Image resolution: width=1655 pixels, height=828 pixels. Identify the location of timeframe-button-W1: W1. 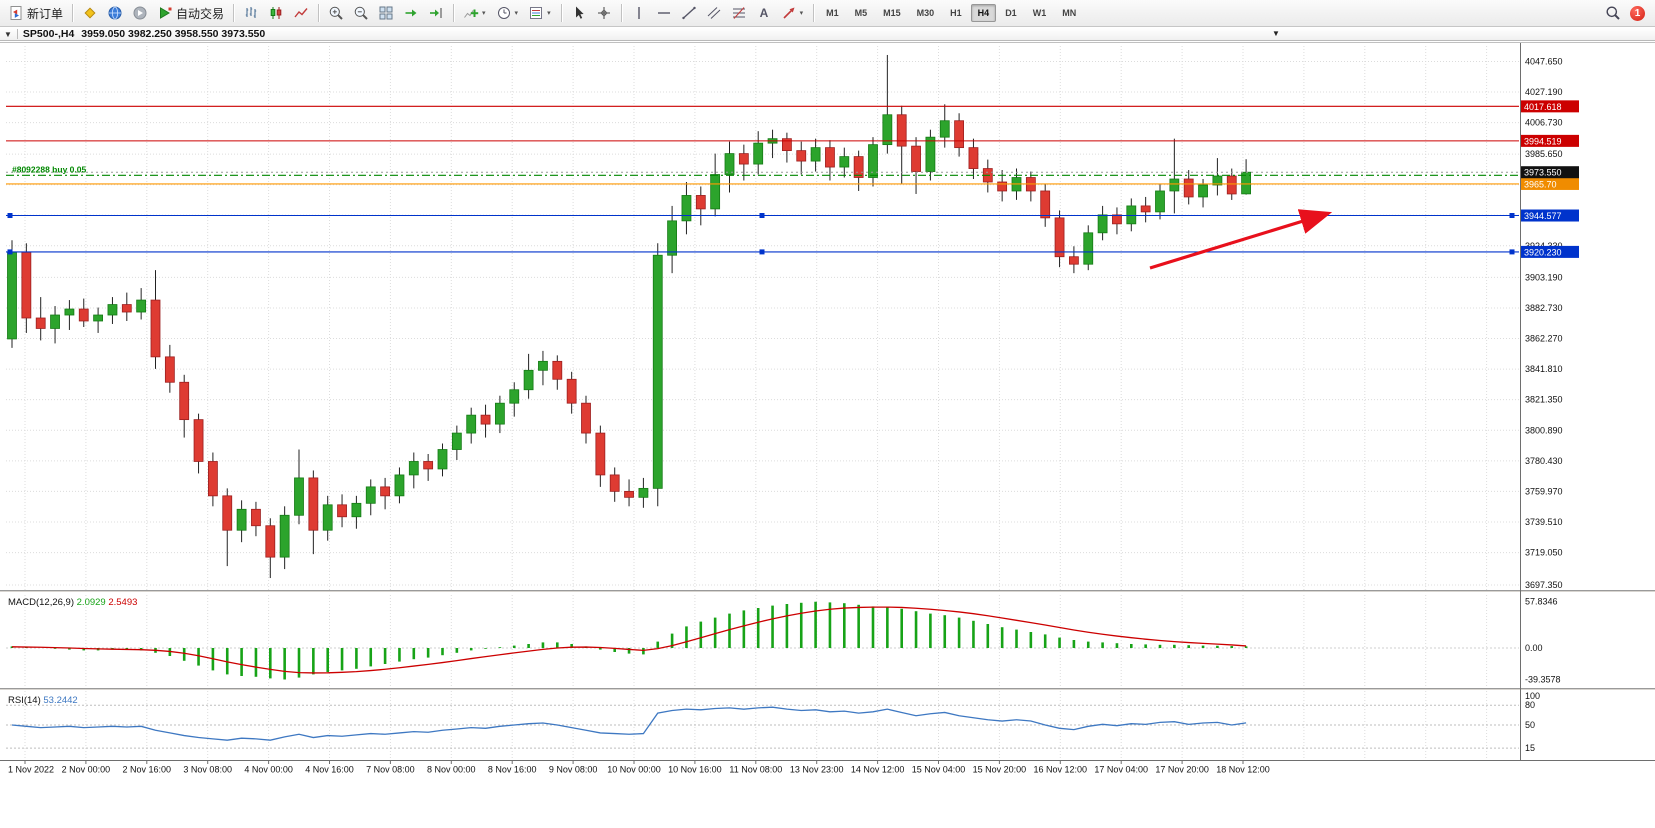
(1040, 13).